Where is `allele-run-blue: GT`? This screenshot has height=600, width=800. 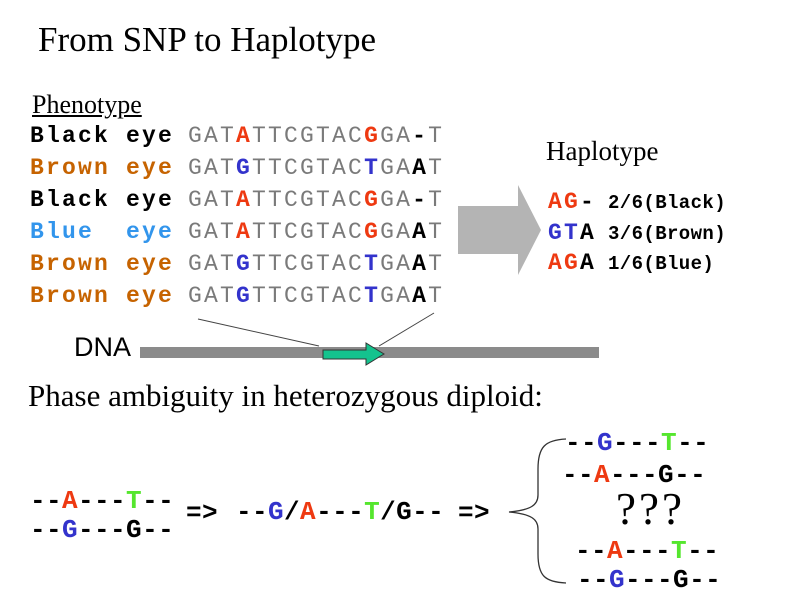 allele-run-blue: GT is located at coordinates (564, 232).